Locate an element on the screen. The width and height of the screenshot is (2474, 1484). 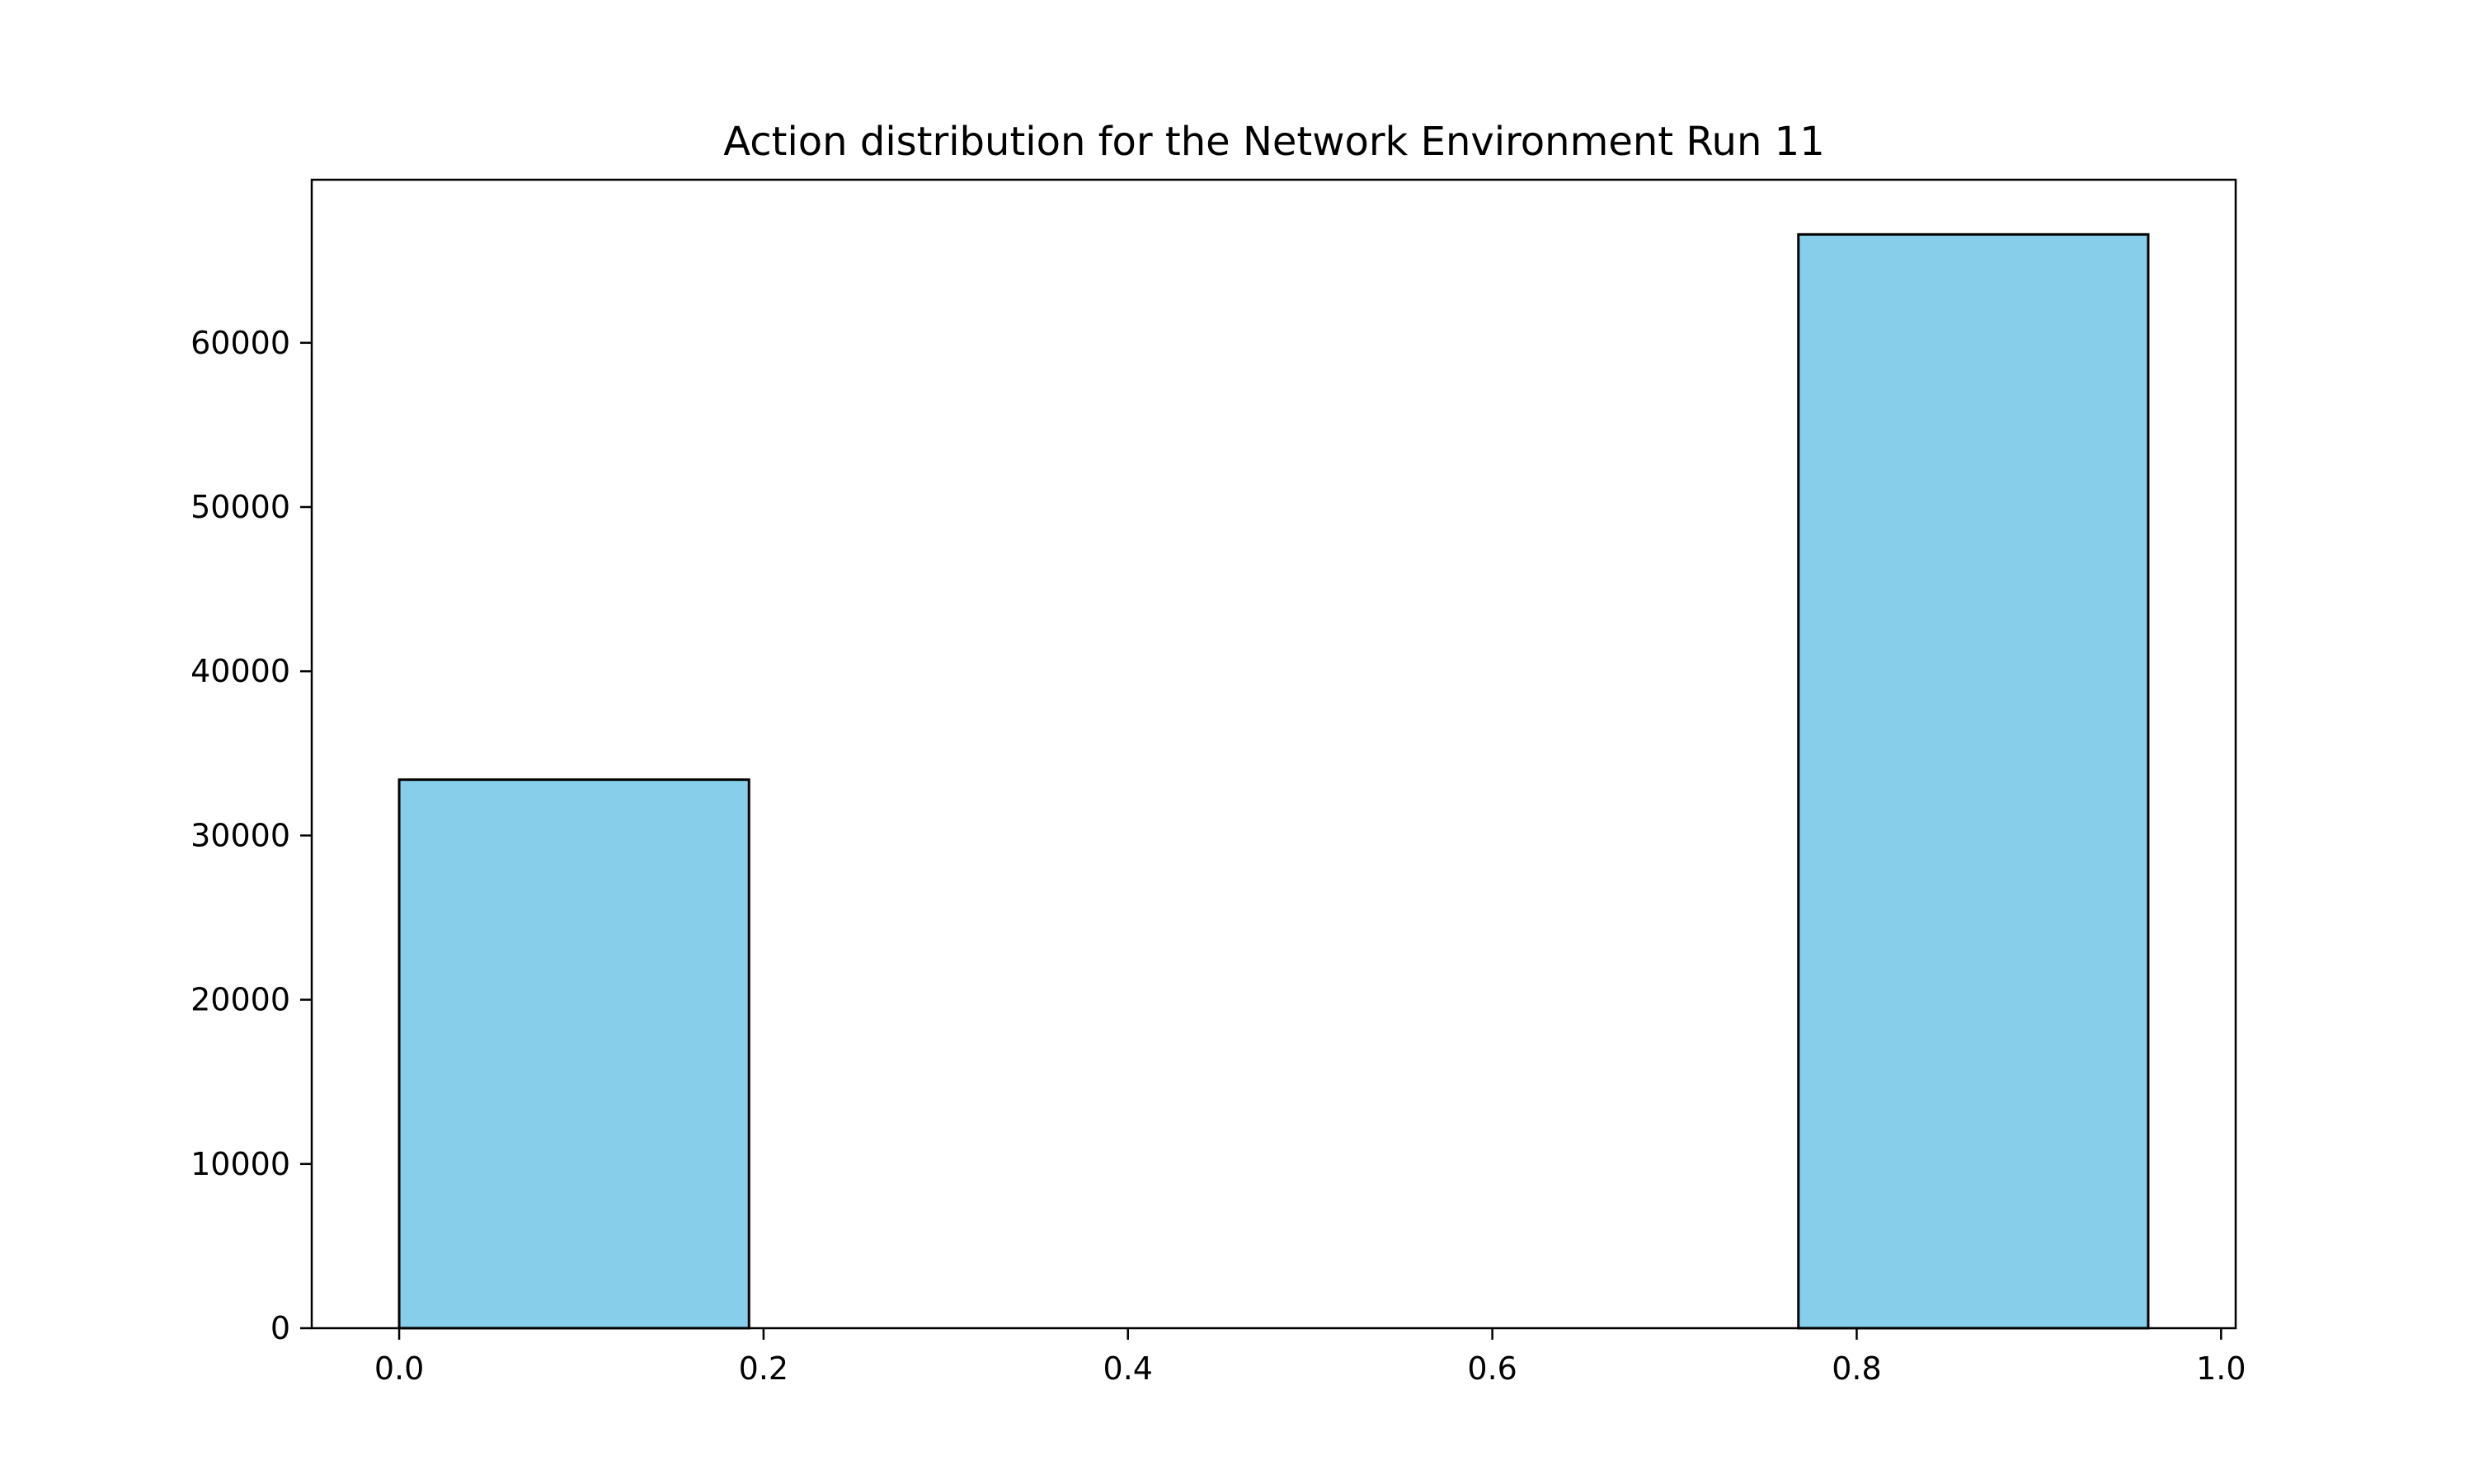
y-tick-label: 30000 is located at coordinates (240, 835).